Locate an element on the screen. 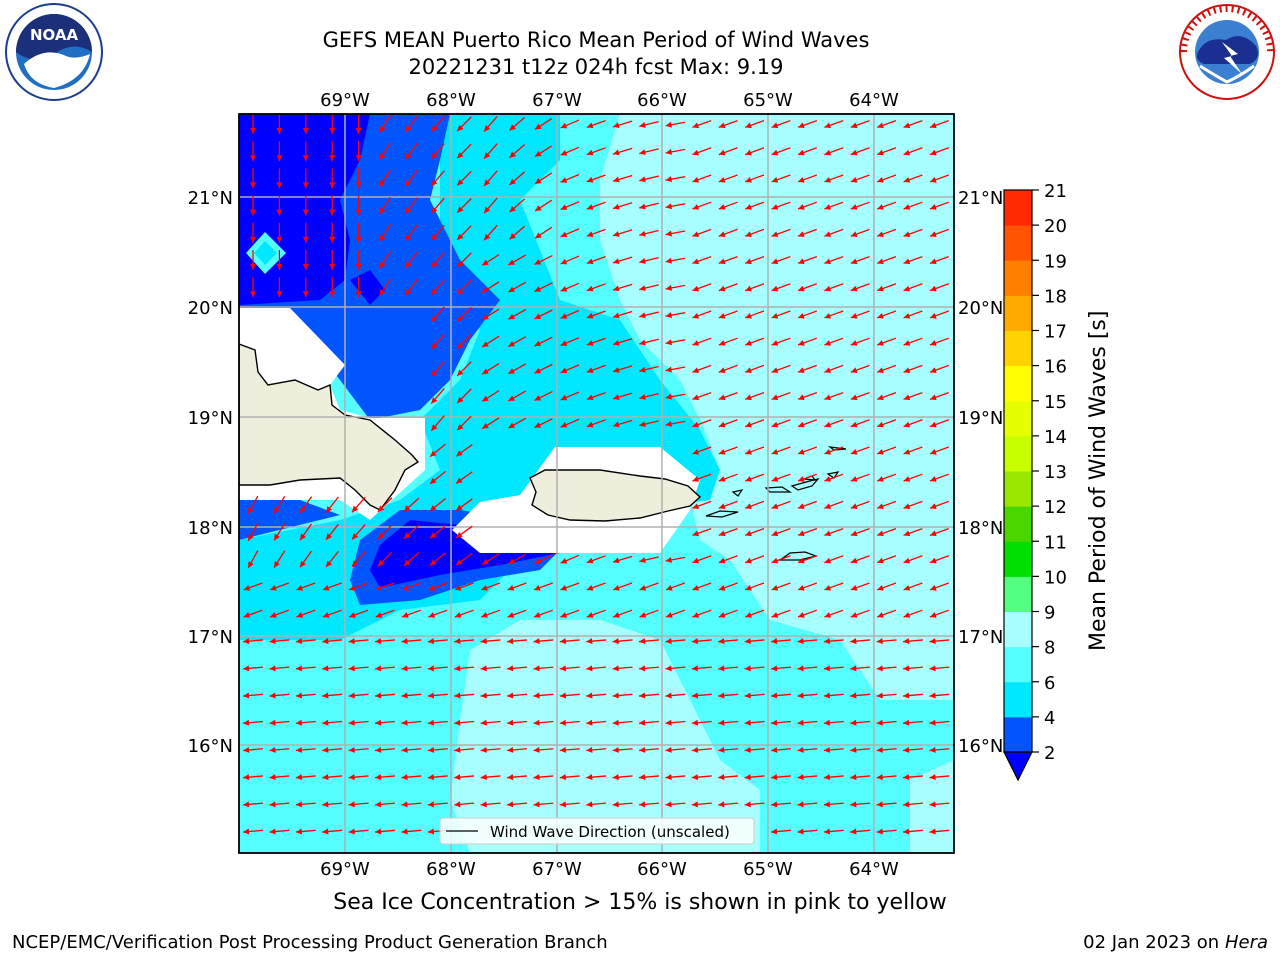 This screenshot has width=1280, height=960. legend: Wind Wave Direction (unscaled) is located at coordinates (597, 831).